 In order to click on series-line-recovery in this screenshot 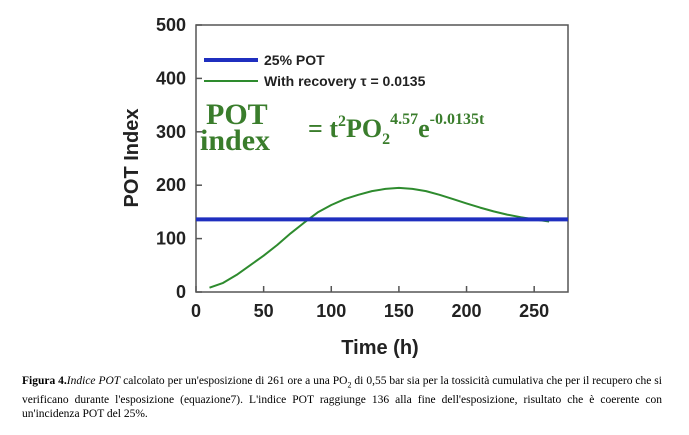, I will do `click(379, 237)`.